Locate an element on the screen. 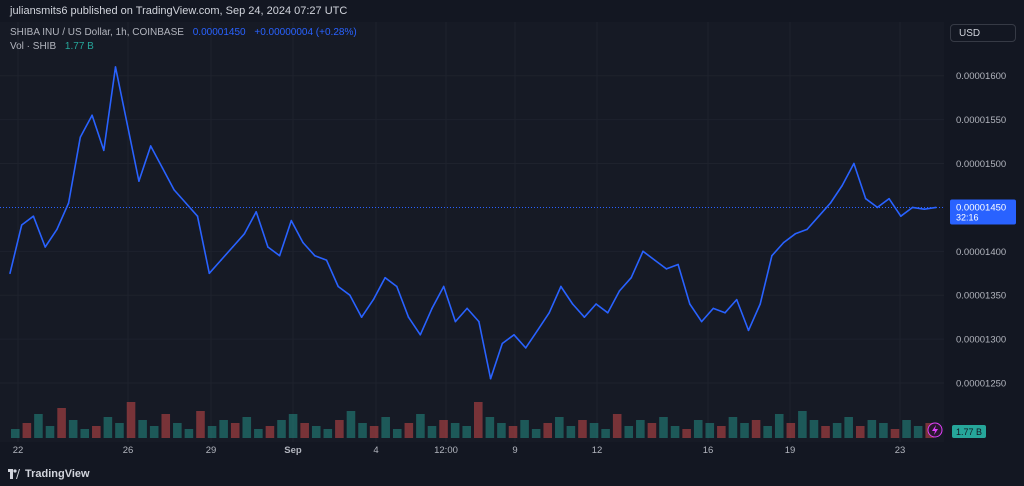 This screenshot has width=1024, height=486. x-tick-label: 9 is located at coordinates (514, 450).